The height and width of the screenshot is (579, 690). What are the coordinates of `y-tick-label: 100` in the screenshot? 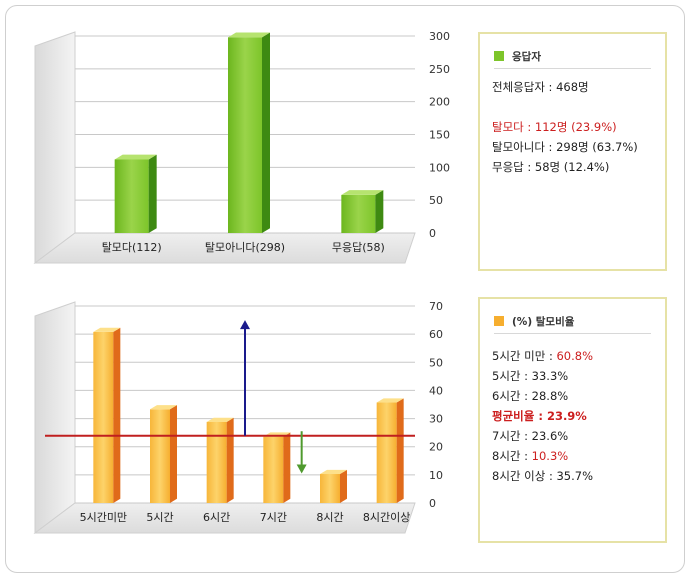 It's located at (439, 167).